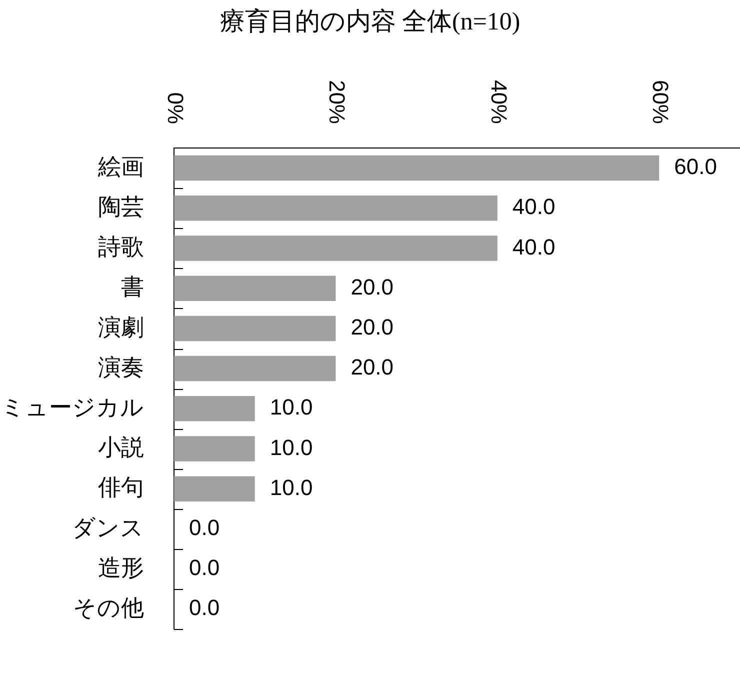 The width and height of the screenshot is (740, 673). Describe the element at coordinates (695, 167) in the screenshot. I see `data-label: 60.0` at that location.